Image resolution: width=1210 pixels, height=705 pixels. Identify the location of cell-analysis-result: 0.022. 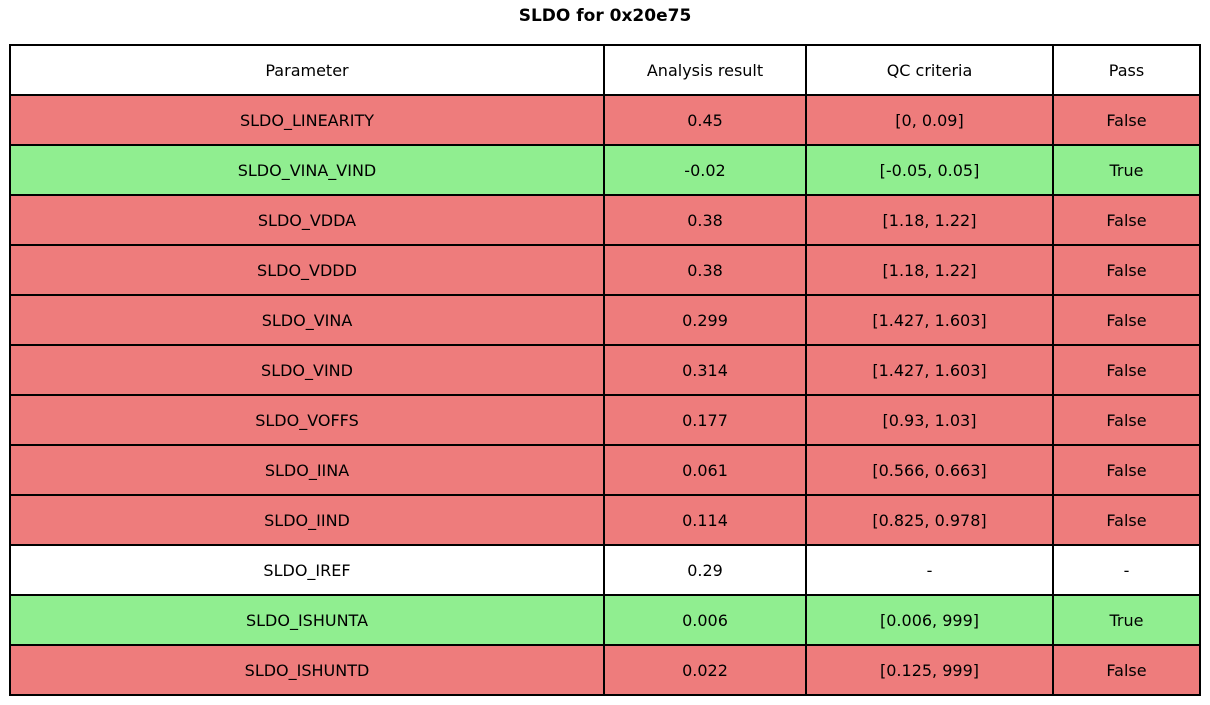
(705, 670).